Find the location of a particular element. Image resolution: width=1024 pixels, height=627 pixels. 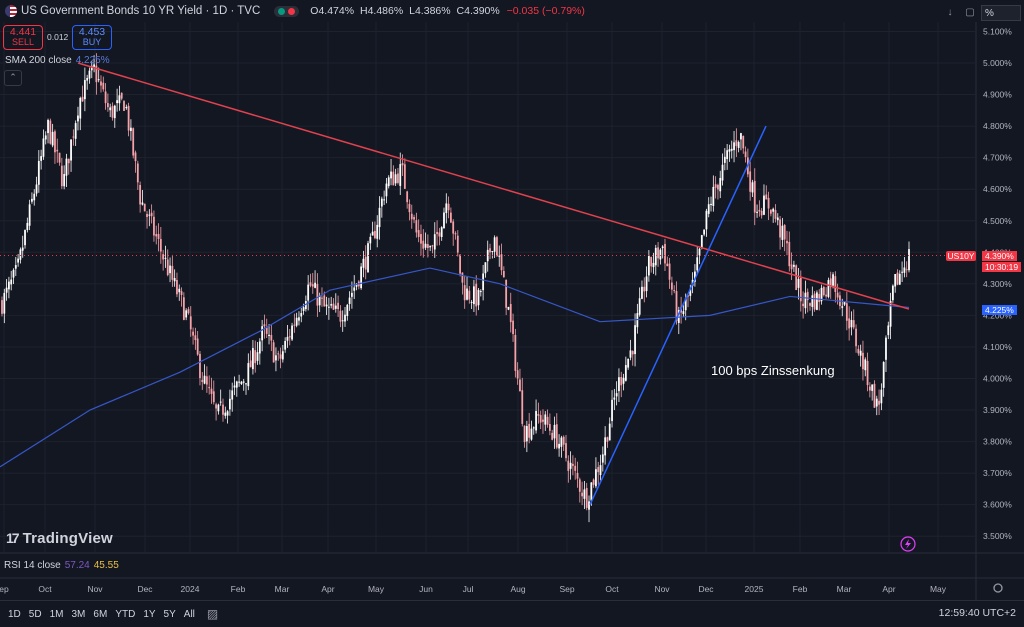

range-button-5y: 5Y is located at coordinates (169, 614).